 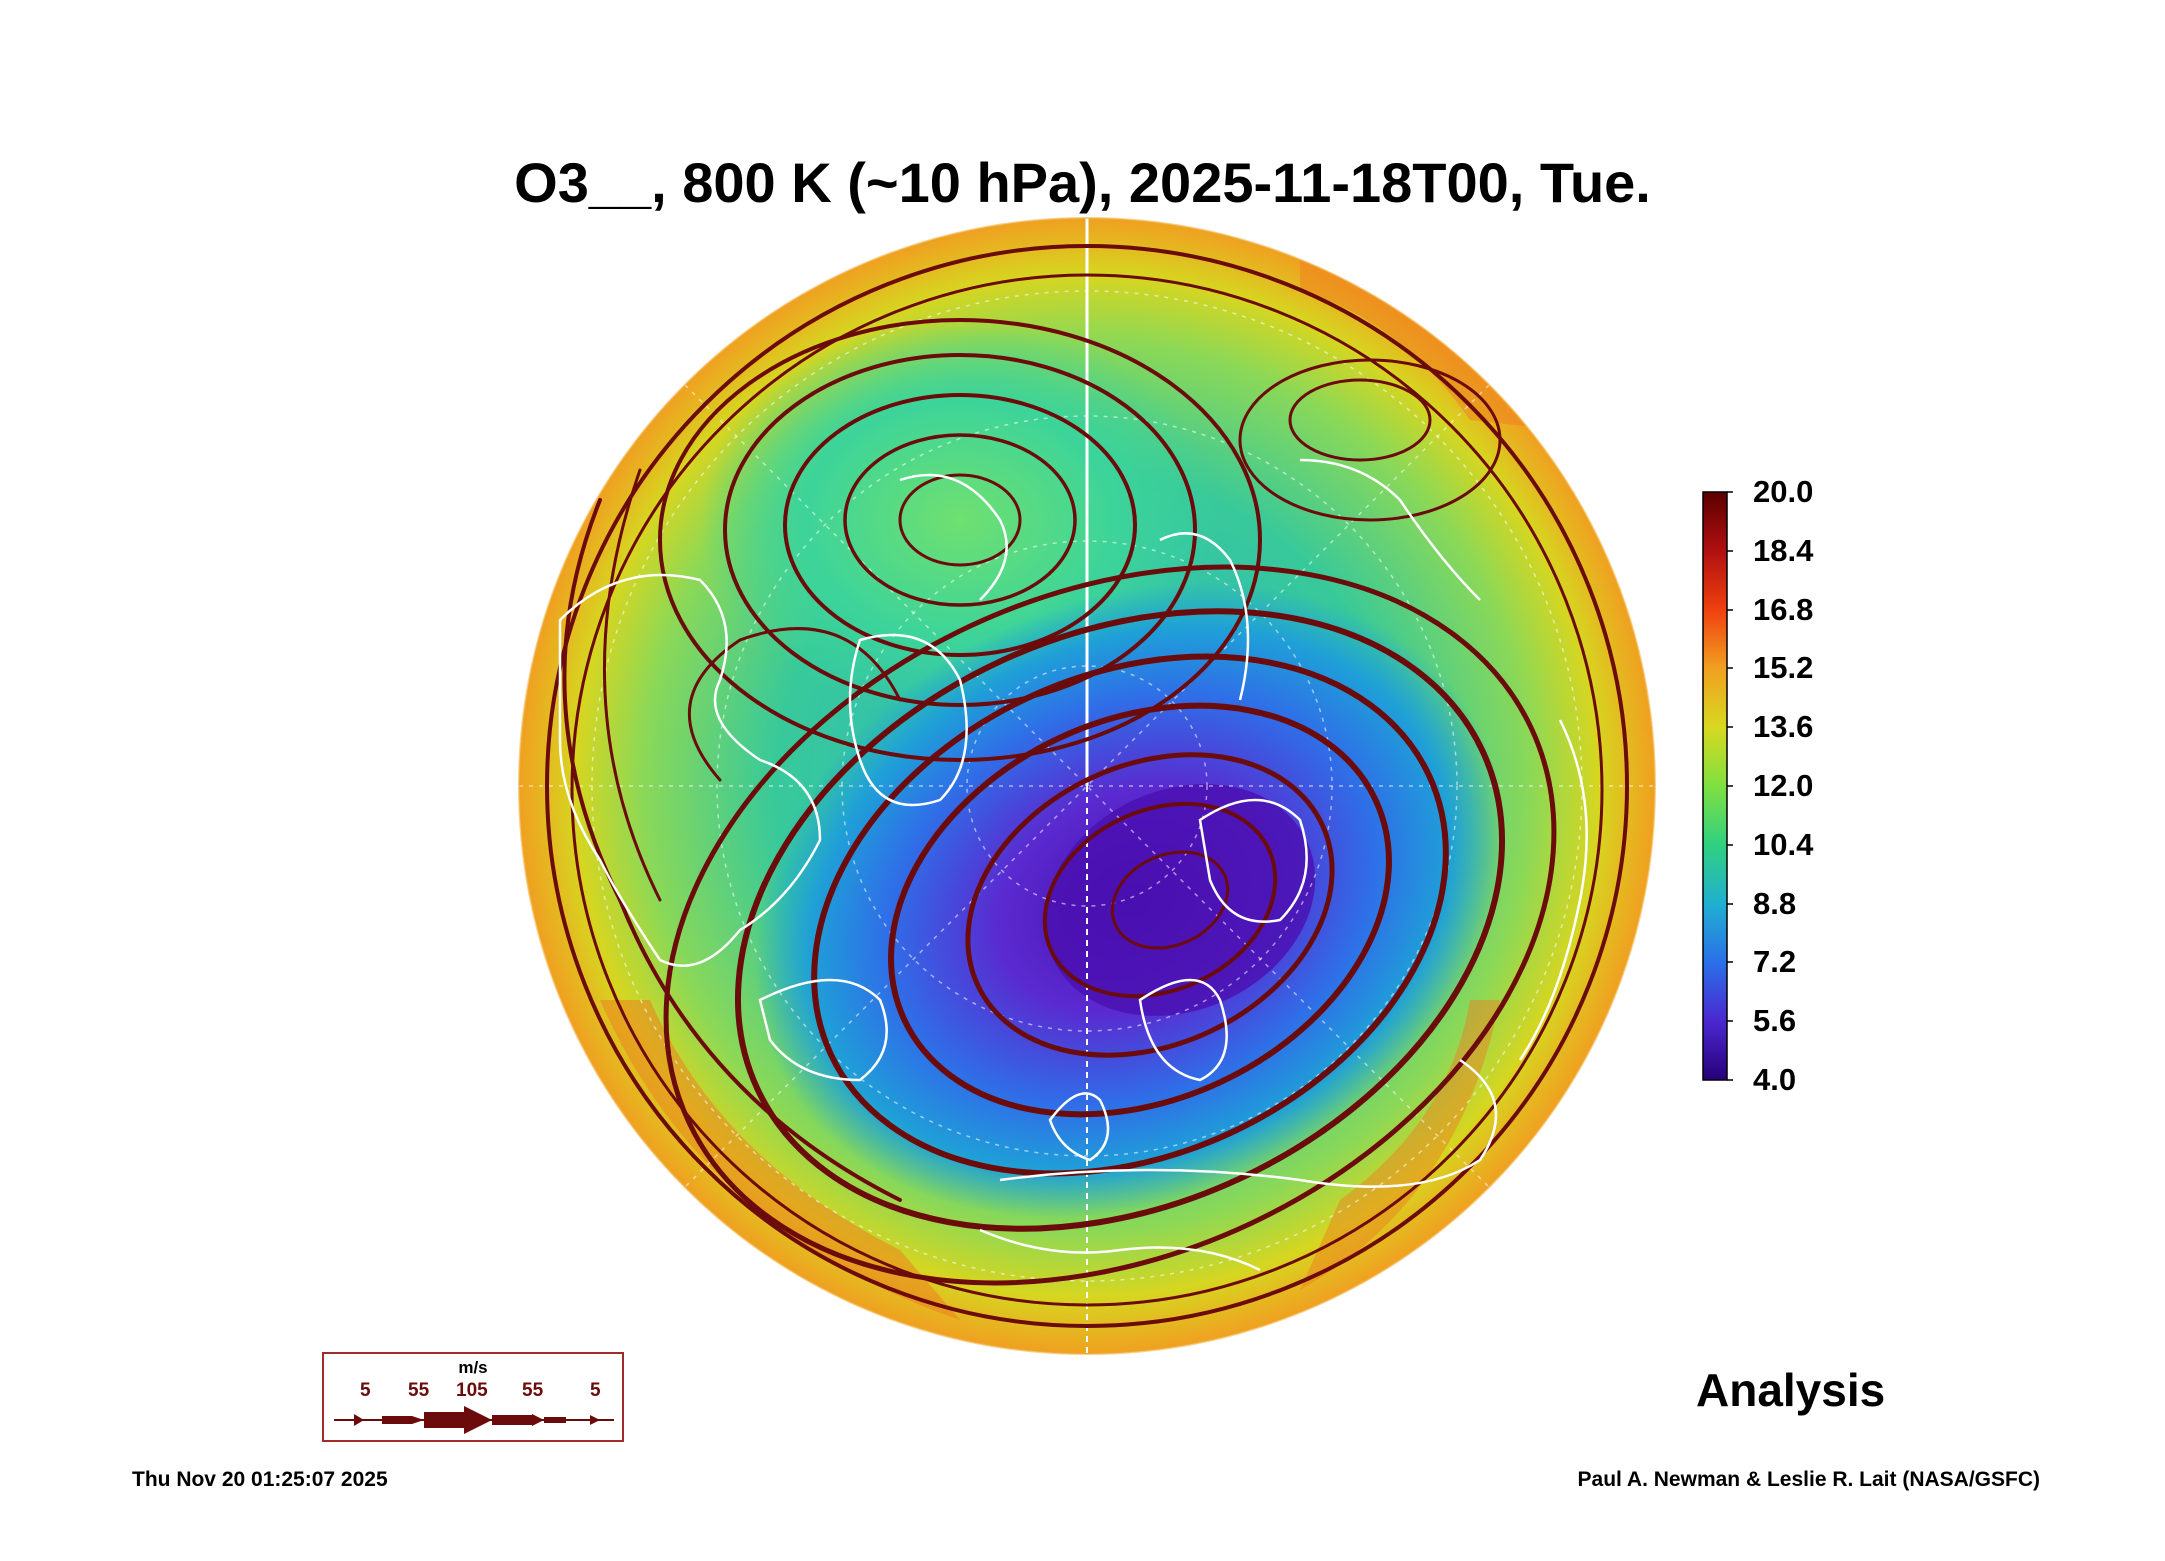 What do you see at coordinates (1791, 1390) in the screenshot?
I see `panel-label: Analysis` at bounding box center [1791, 1390].